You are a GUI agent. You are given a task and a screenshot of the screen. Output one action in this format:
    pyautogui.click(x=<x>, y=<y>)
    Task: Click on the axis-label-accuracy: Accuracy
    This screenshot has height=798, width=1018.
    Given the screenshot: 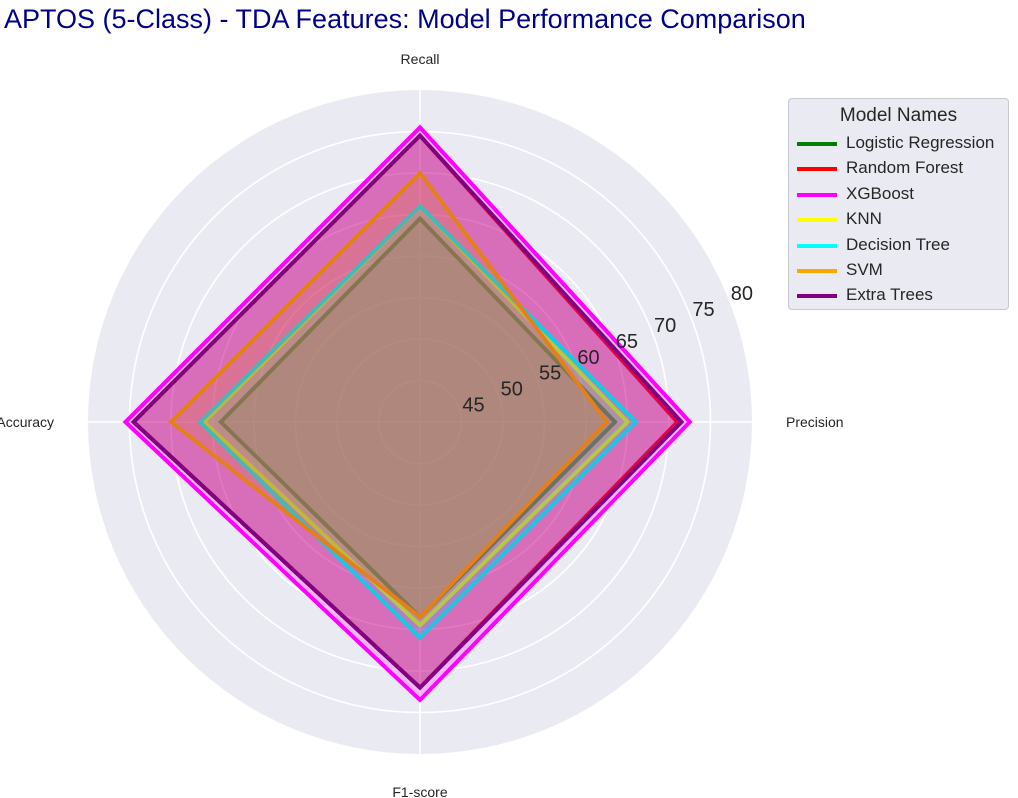 What is the action you would take?
    pyautogui.click(x=27, y=422)
    